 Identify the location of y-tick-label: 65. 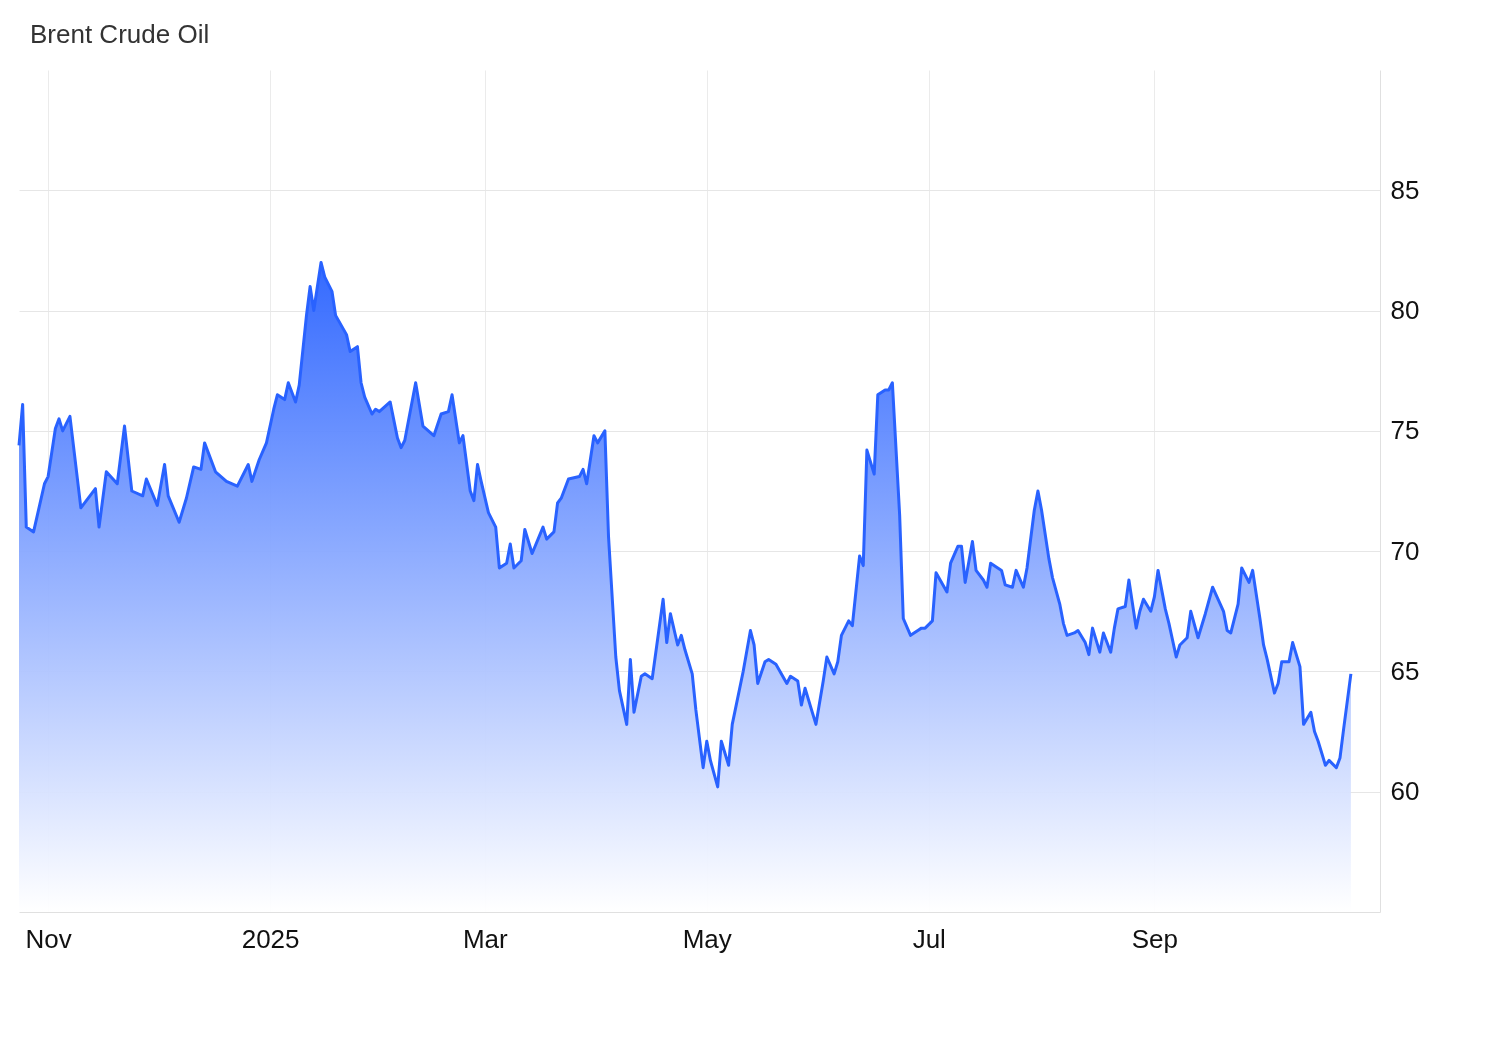
(1405, 670).